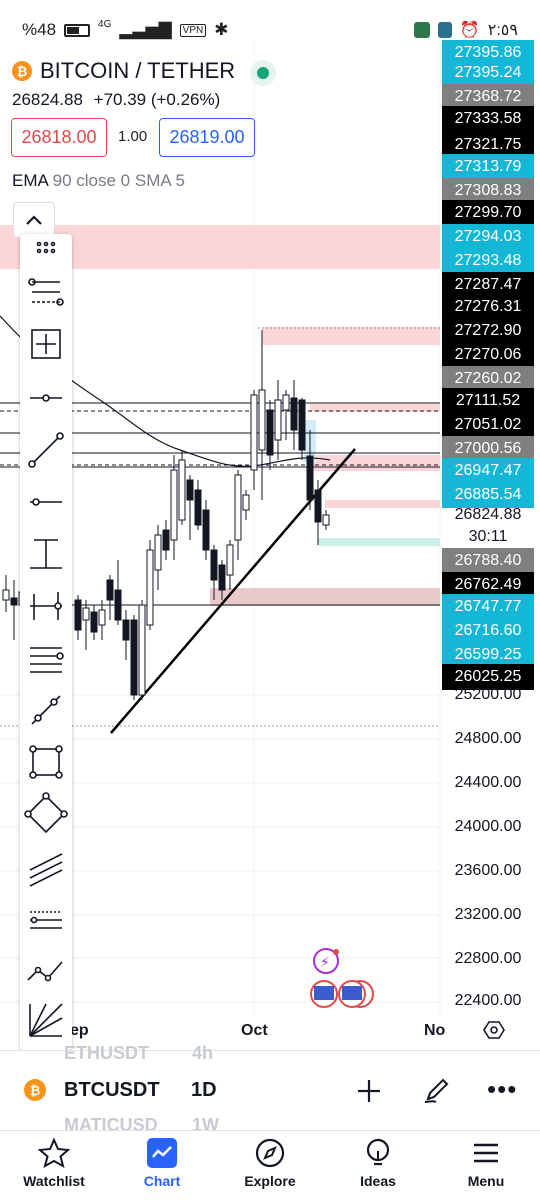 The image size is (540, 1200). Describe the element at coordinates (193, 30) in the screenshot. I see `vpn-badge: VPN` at that location.